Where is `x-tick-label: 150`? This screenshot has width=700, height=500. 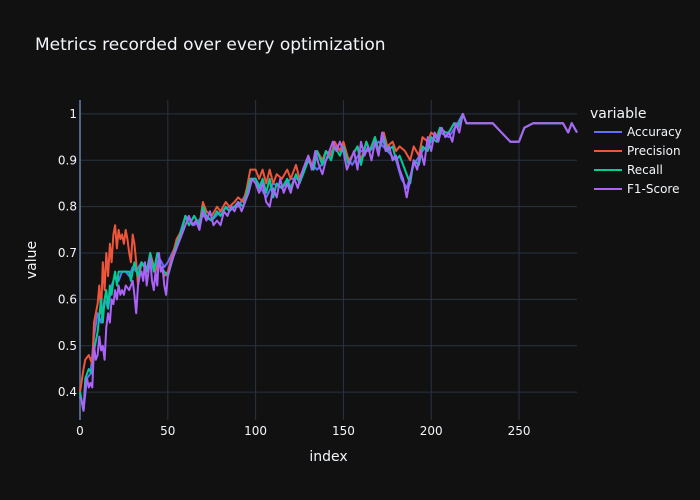 x-tick-label: 150 is located at coordinates (343, 431).